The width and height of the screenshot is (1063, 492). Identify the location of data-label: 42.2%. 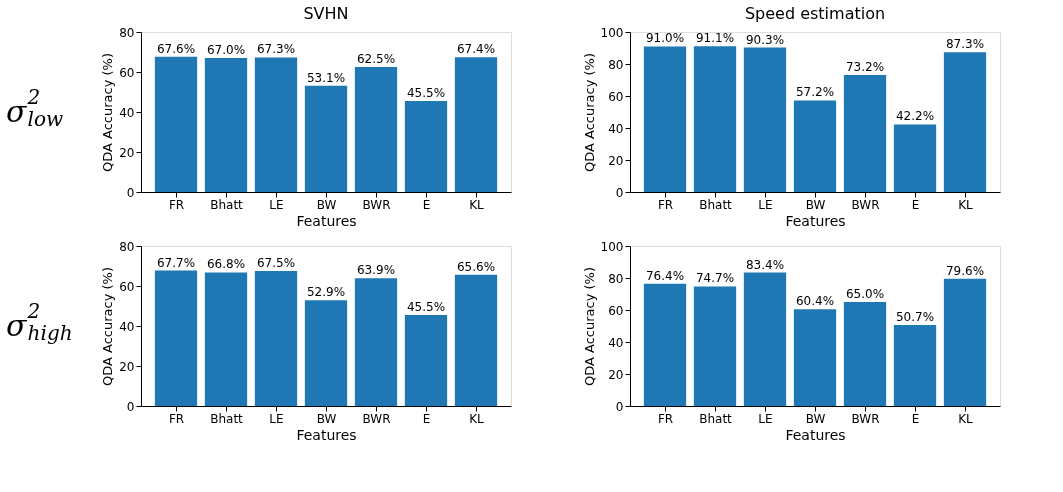
(915, 116).